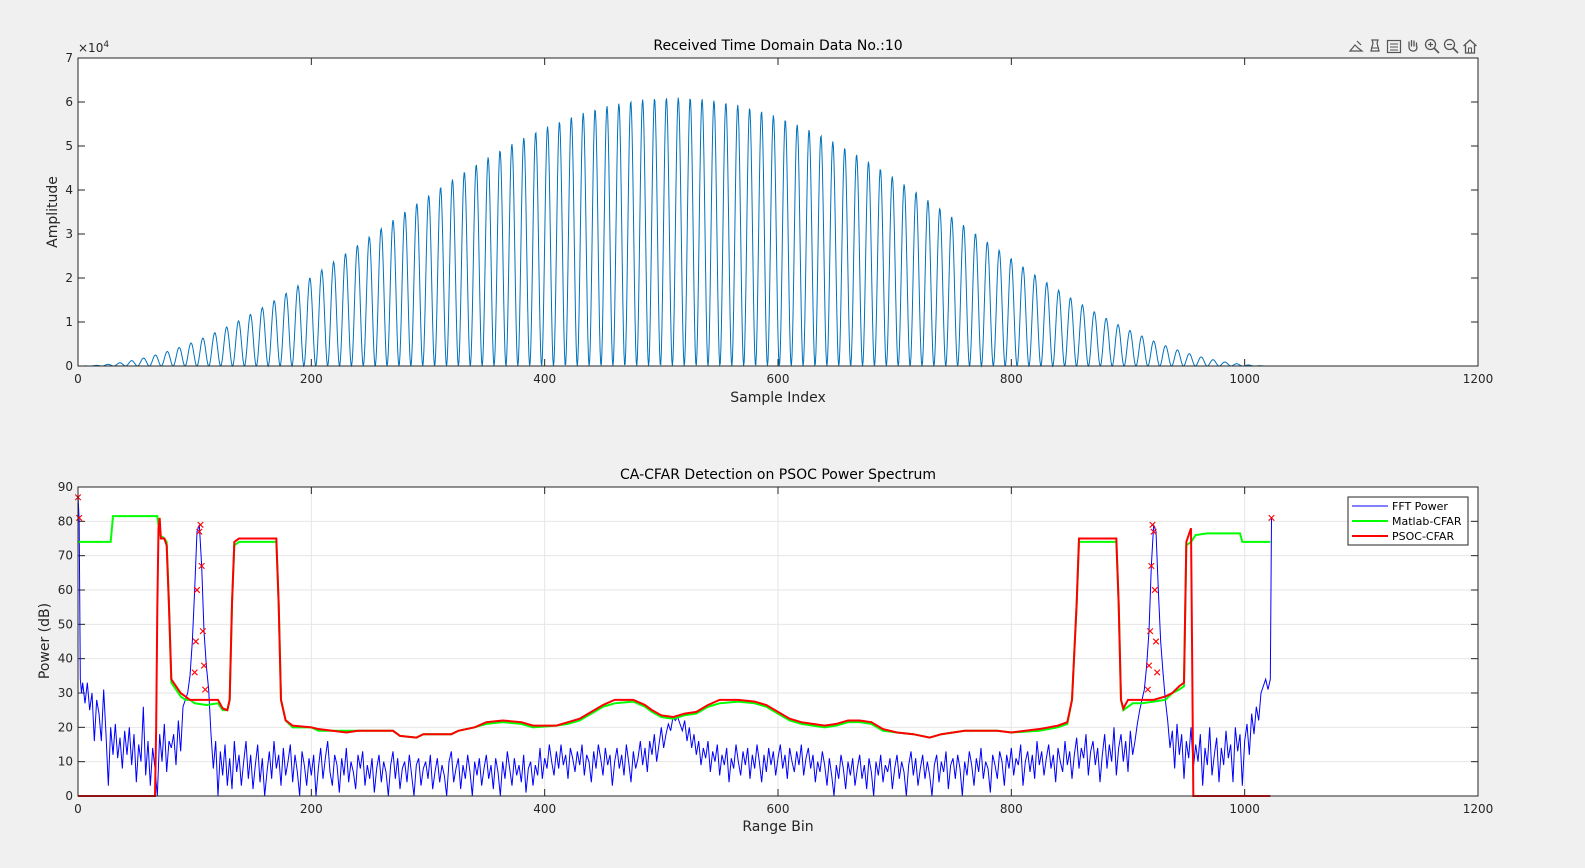  Describe the element at coordinates (65, 556) in the screenshot. I see `y-tick-label: 70` at that location.